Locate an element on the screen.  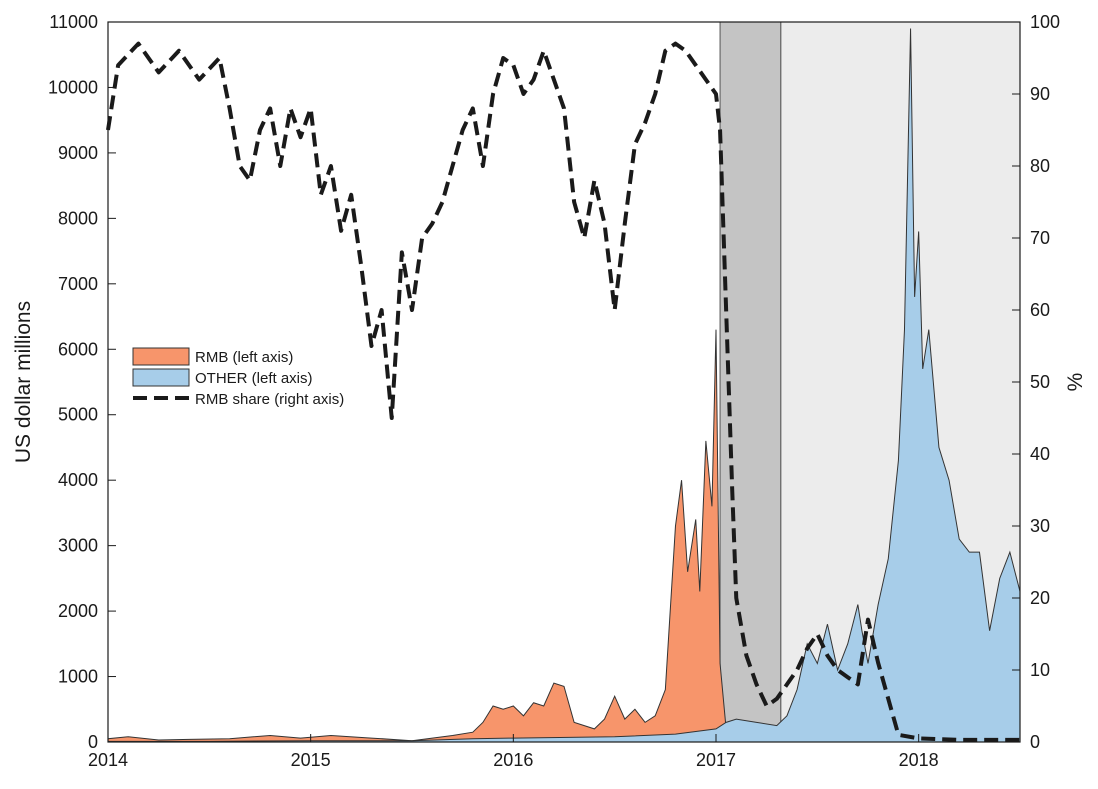
x-tick-label: 2017 is located at coordinates (716, 760).